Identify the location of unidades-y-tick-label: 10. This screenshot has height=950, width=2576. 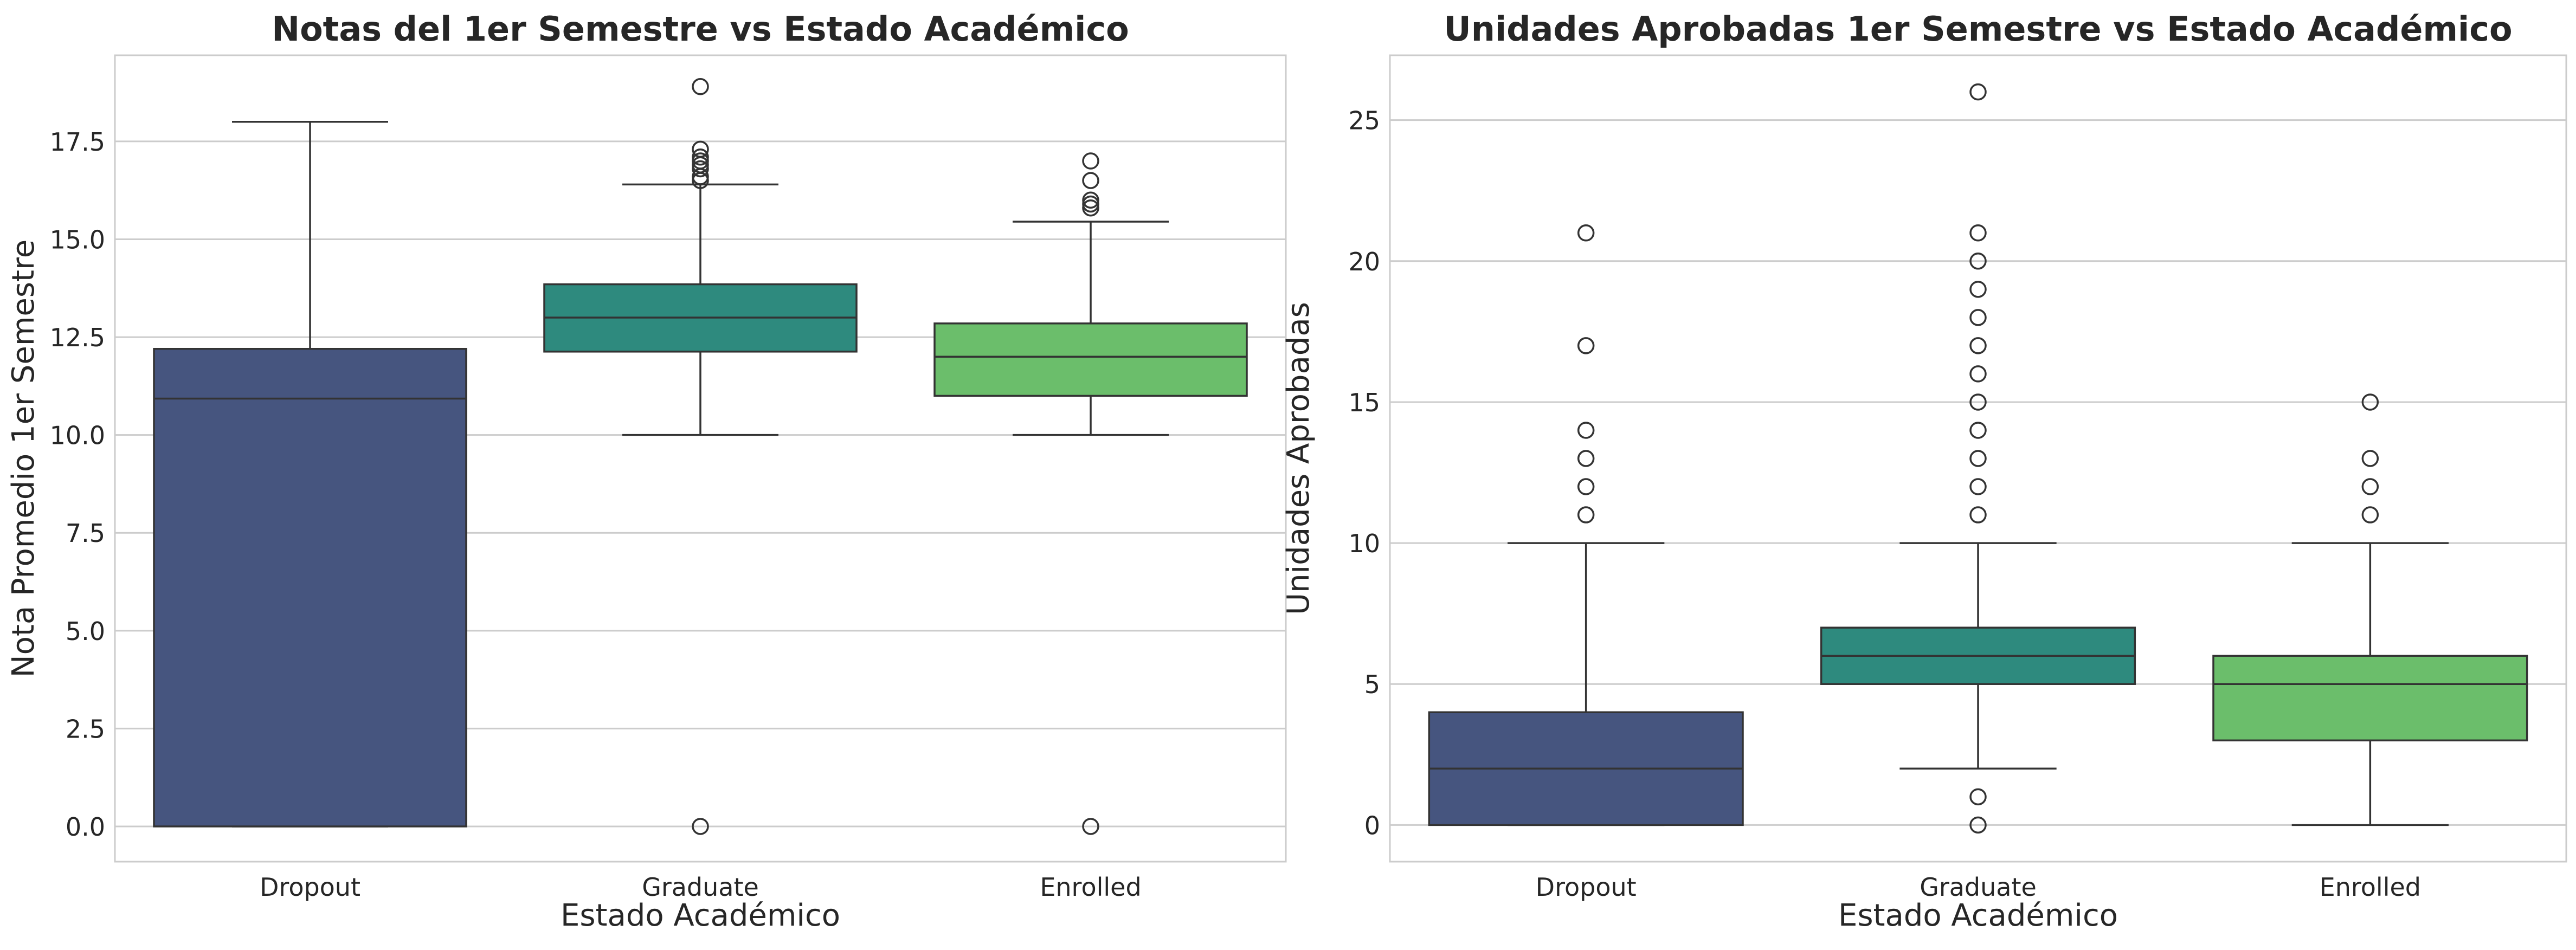
(1364, 544).